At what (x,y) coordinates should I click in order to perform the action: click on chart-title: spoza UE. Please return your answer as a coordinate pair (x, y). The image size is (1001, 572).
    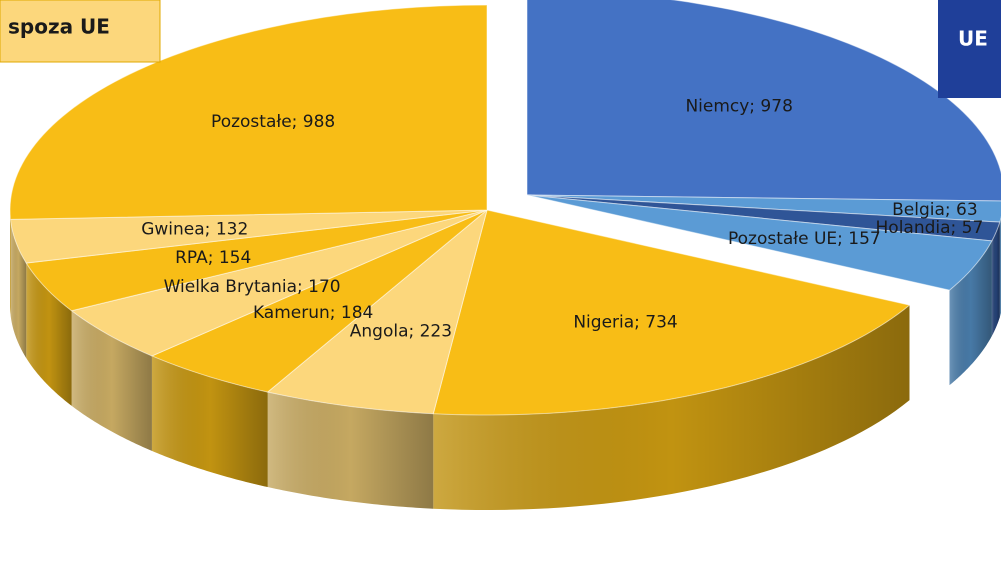
    Looking at the image, I should click on (59, 27).